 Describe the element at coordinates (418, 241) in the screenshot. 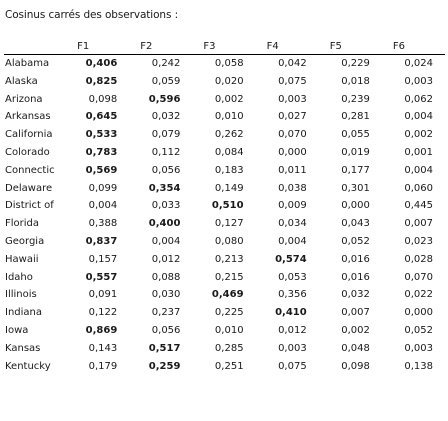

I see `table-cell: 0,023` at that location.